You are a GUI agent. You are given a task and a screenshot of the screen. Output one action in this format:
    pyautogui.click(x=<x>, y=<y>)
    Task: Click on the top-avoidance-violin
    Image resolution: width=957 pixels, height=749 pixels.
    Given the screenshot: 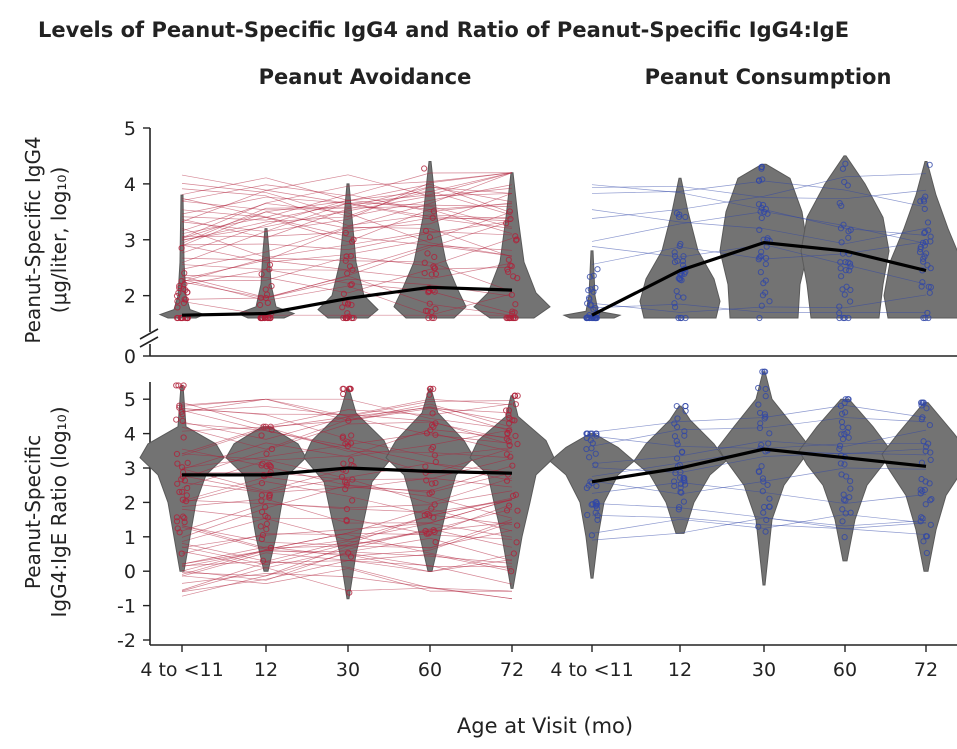 What is the action you would take?
    pyautogui.click(x=182, y=256)
    